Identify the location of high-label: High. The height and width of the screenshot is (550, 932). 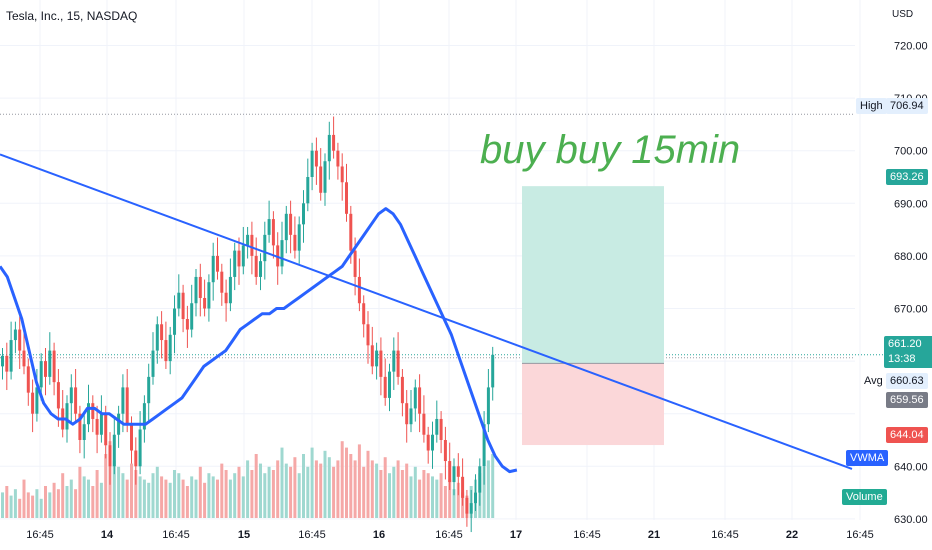
(871, 106).